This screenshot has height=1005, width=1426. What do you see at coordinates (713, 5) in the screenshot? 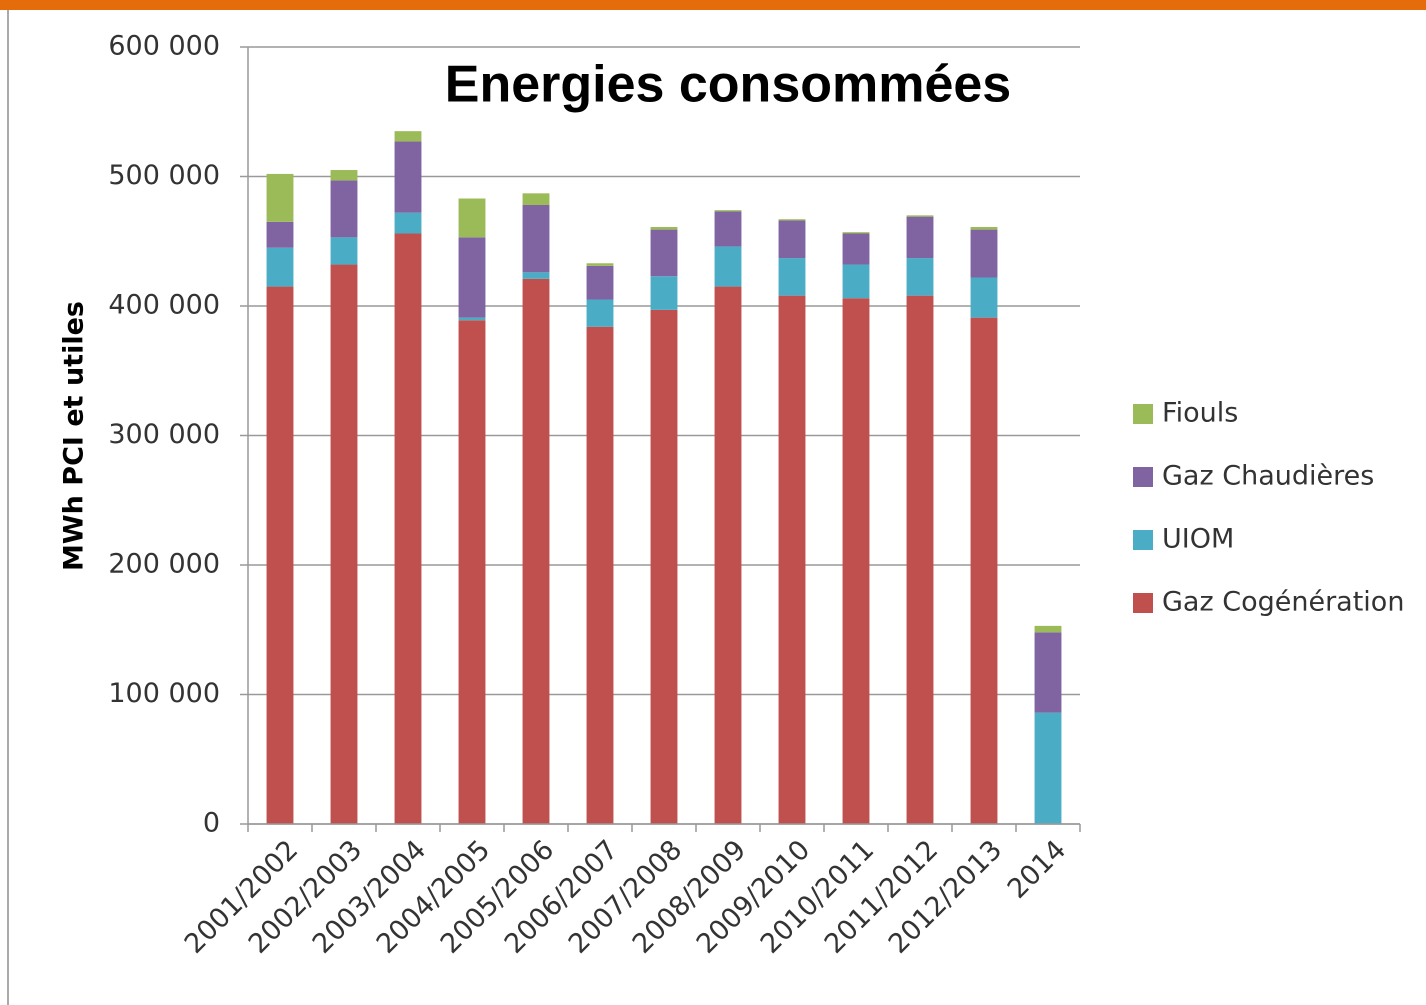
I see `top-border` at bounding box center [713, 5].